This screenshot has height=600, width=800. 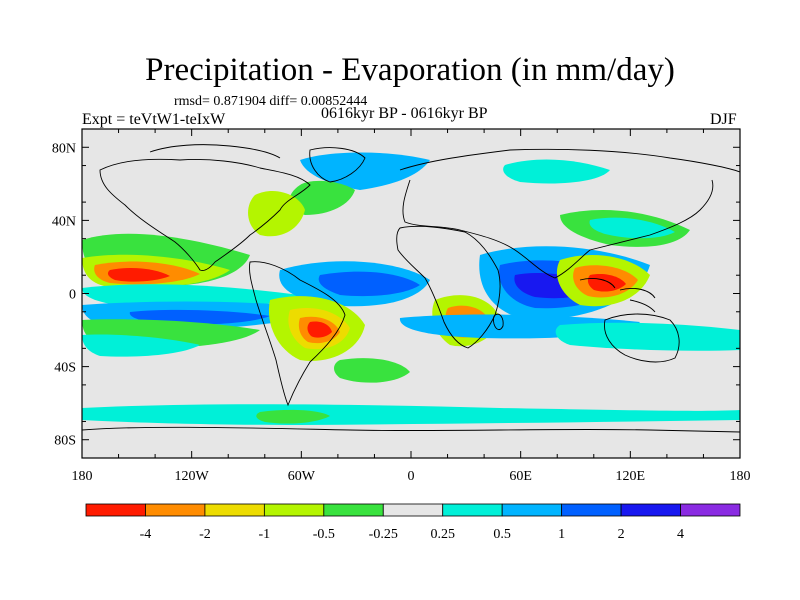 I want to click on lon-tick-label: 120E, so click(x=631, y=476).